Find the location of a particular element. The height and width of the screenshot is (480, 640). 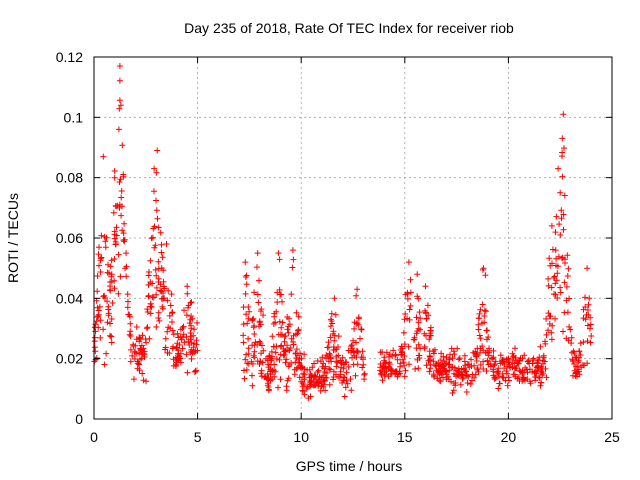

y-tick-label: 0 is located at coordinates (79, 419).